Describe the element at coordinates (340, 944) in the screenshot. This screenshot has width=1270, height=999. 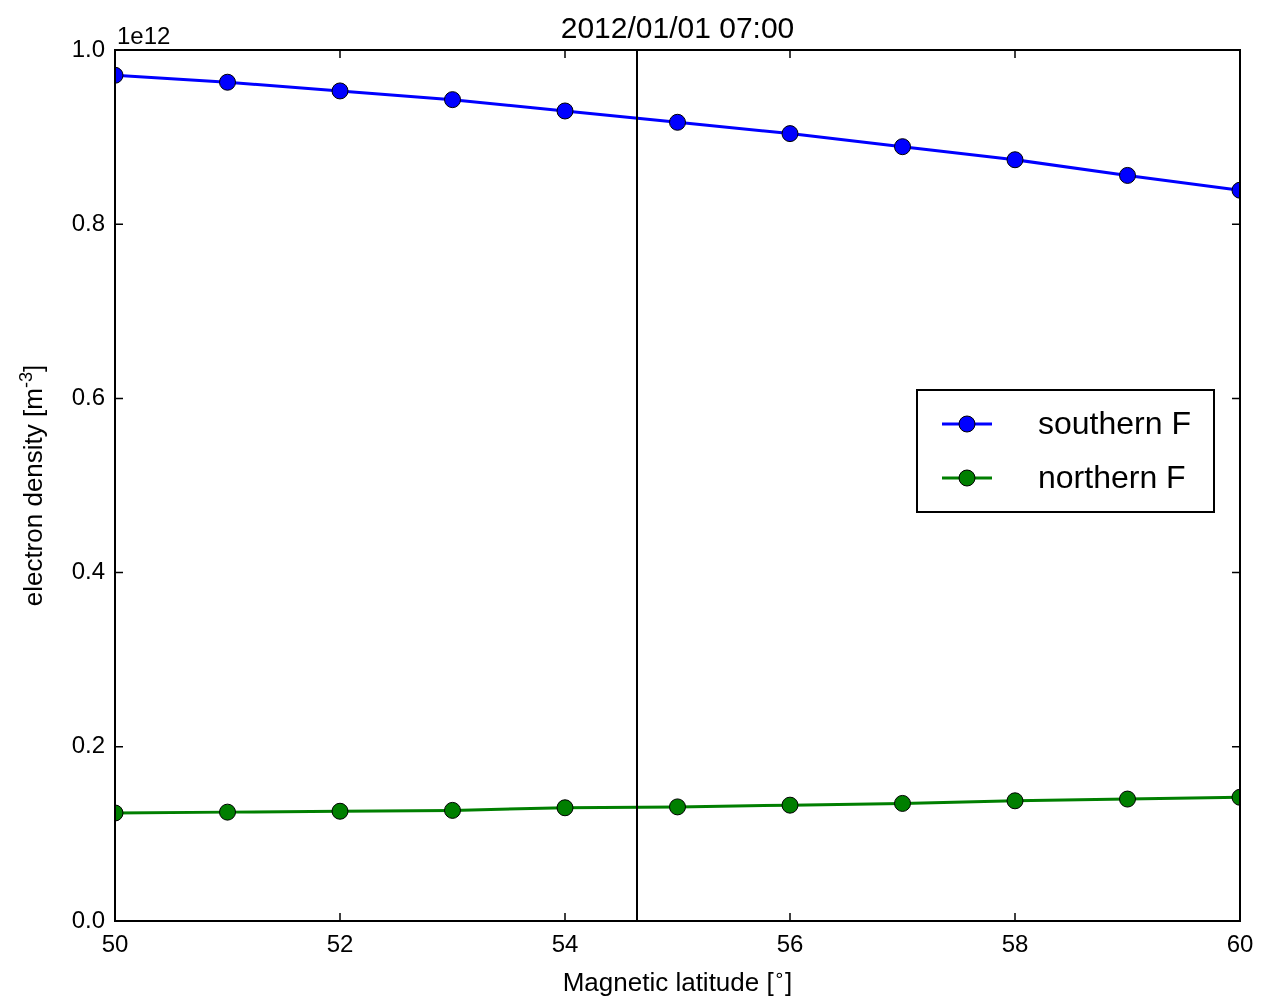
I see `x-tick-label: 52` at that location.